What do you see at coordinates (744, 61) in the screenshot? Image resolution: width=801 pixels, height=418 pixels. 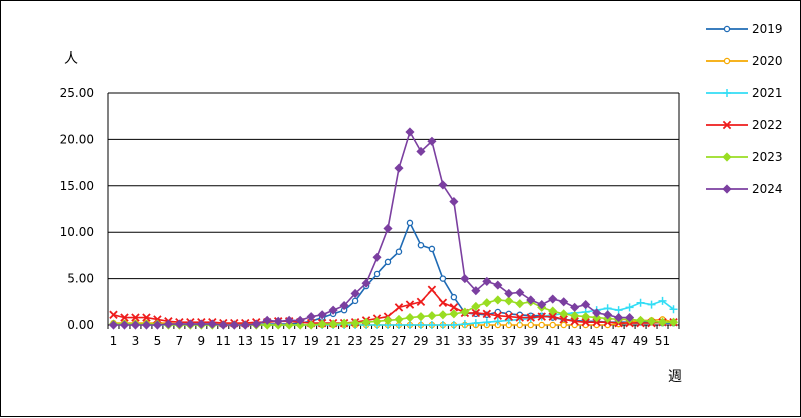 I see `legend-item-2020: 2020` at bounding box center [744, 61].